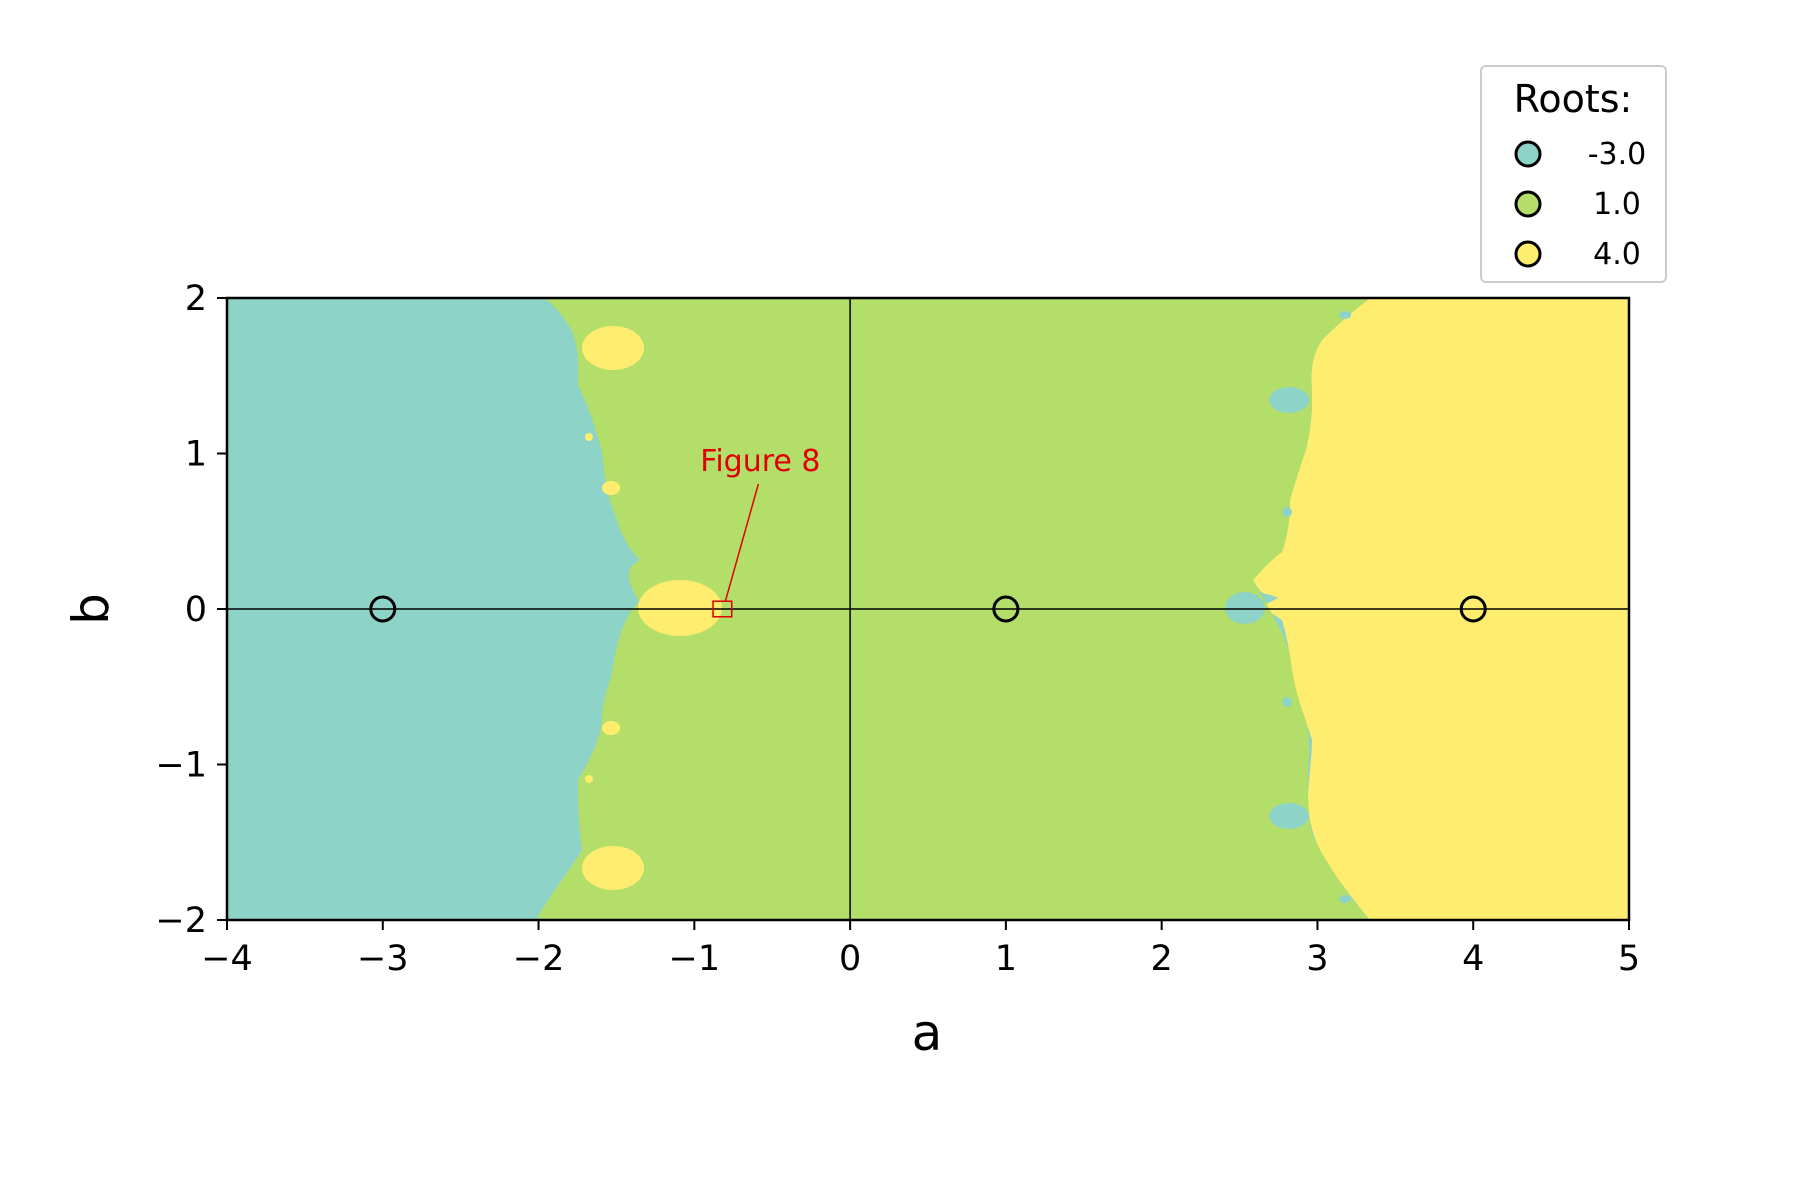  Describe the element at coordinates (760, 461) in the screenshot. I see `annotation-label: Figure 8` at that location.